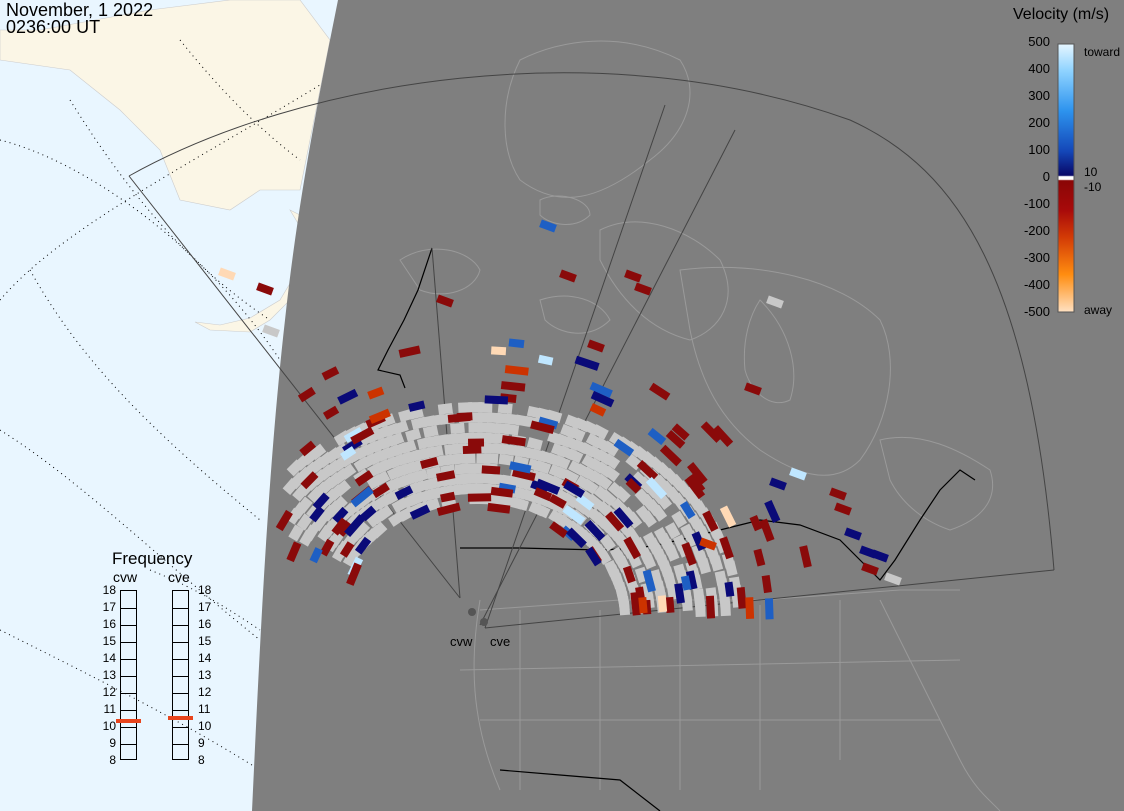  What do you see at coordinates (109, 709) in the screenshot?
I see `frequency-scale-label: 11` at bounding box center [109, 709].